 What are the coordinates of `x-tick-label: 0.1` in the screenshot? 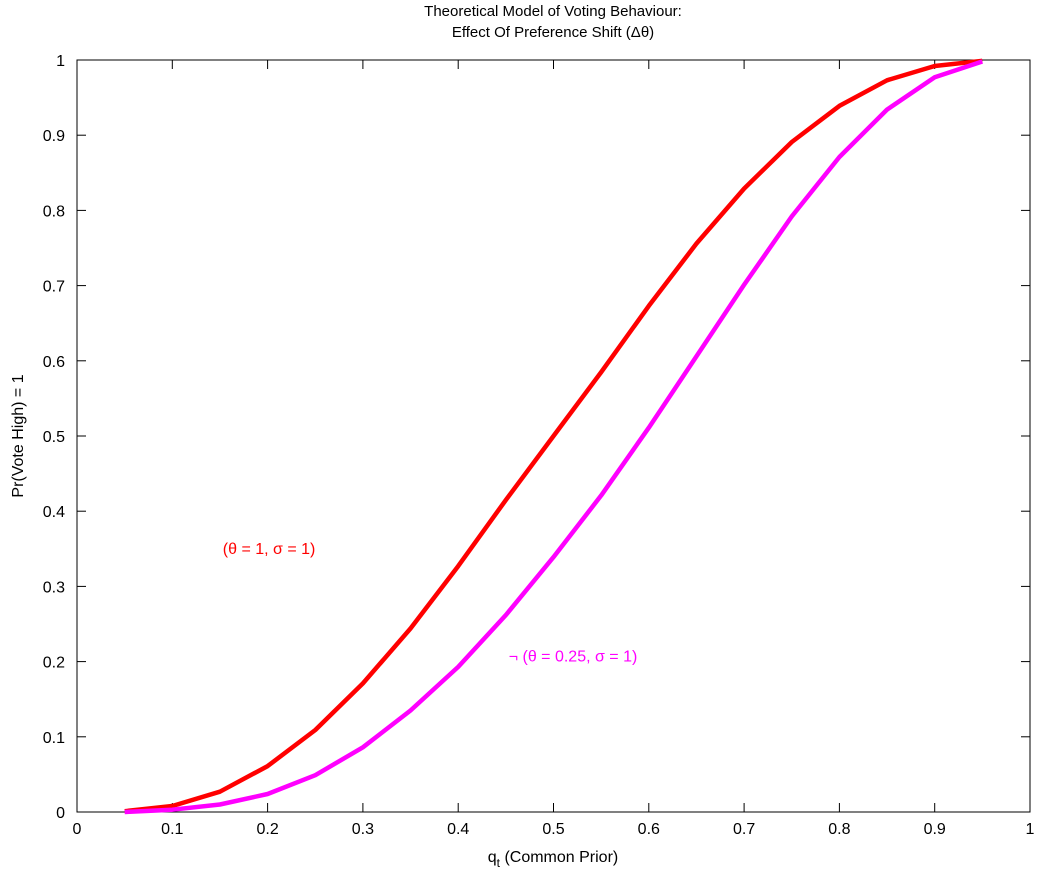 It's located at (172, 829).